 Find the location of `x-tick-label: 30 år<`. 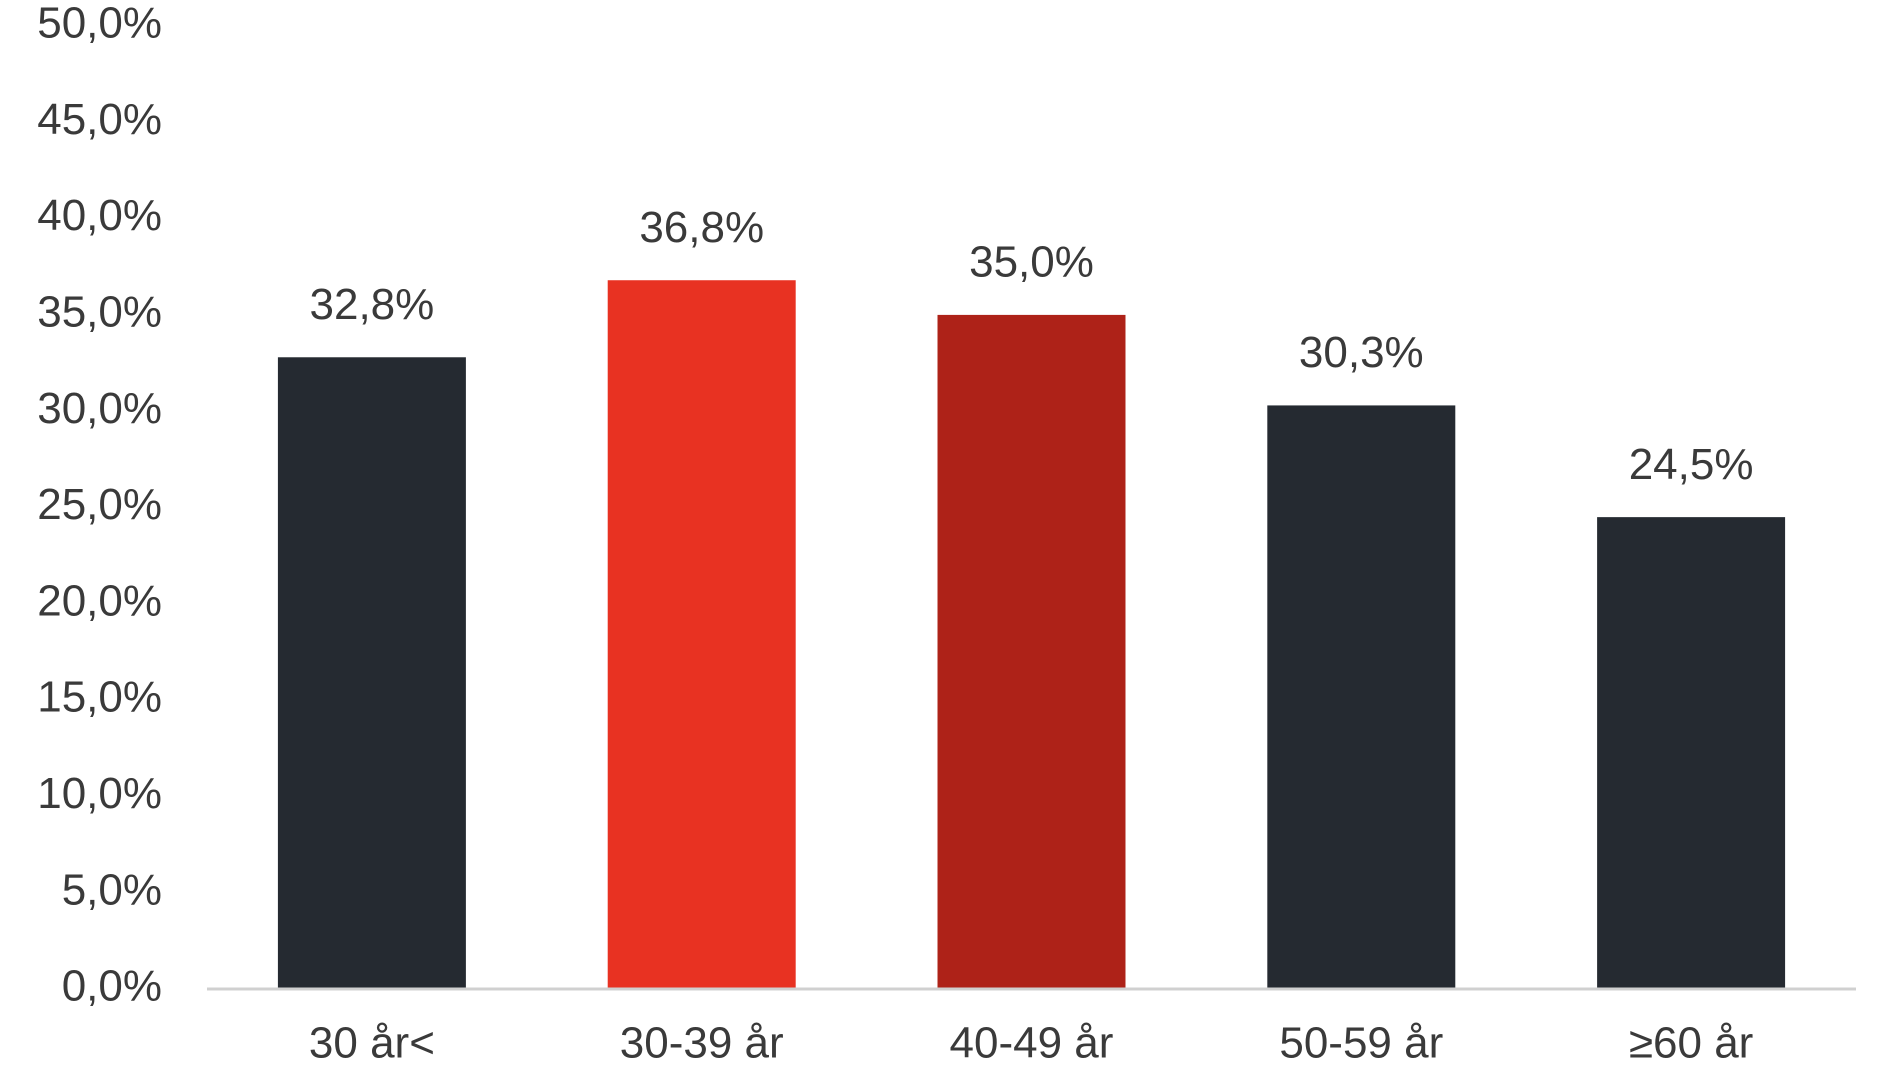

x-tick-label: 30 år< is located at coordinates (372, 1043).